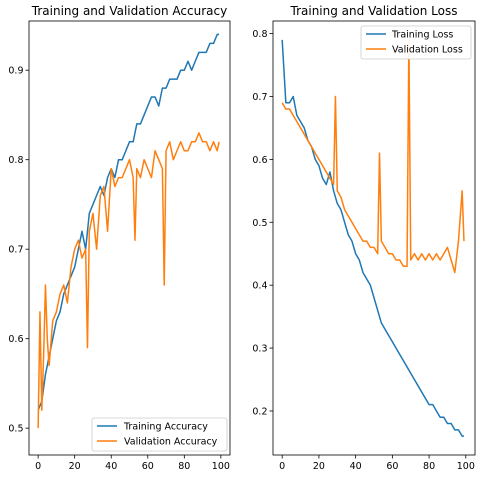 This screenshot has width=483, height=479. What do you see at coordinates (259, 411) in the screenshot?
I see `y-tick-label: 0.2` at bounding box center [259, 411].